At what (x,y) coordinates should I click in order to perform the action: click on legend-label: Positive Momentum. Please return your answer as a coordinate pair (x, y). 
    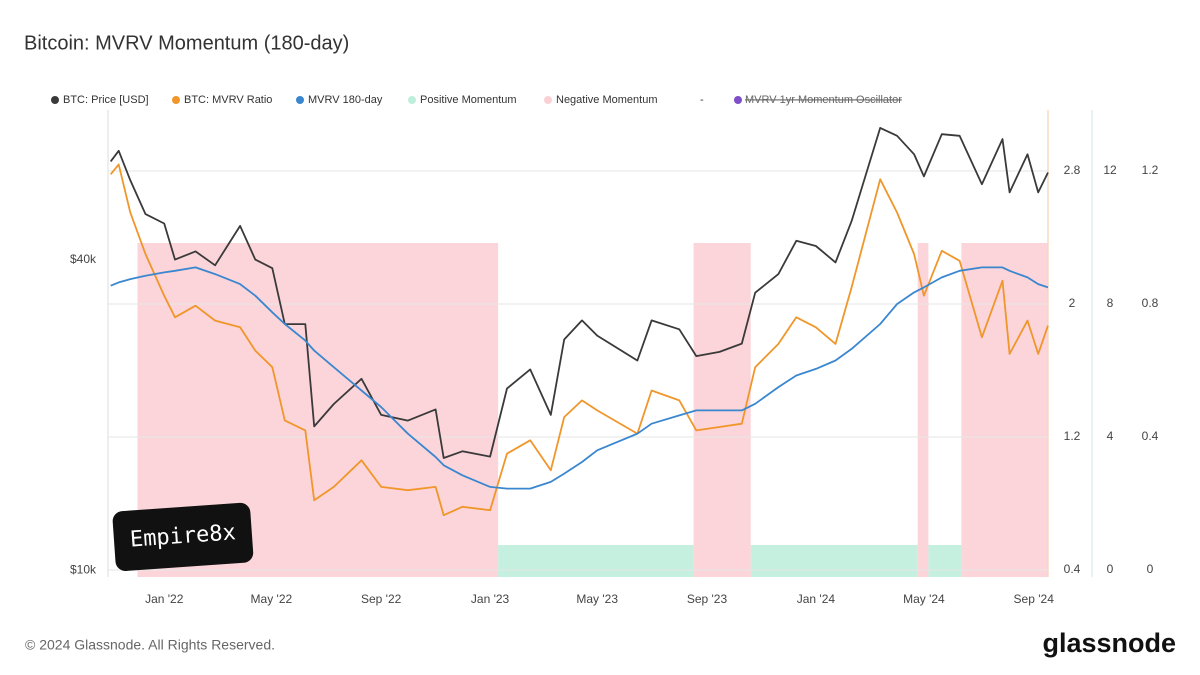
    Looking at the image, I should click on (468, 100).